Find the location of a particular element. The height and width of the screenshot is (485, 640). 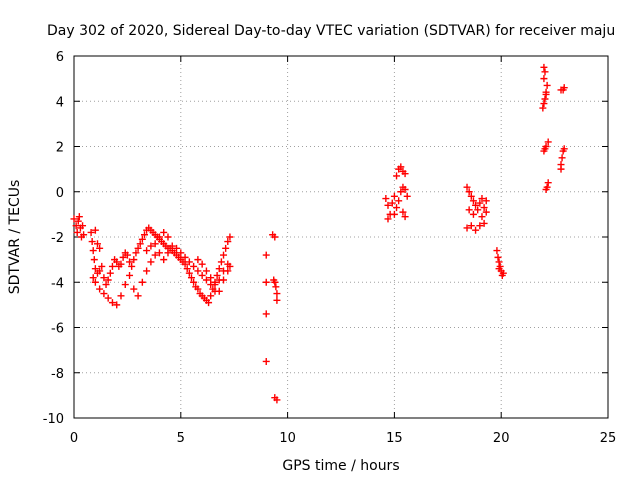

x-axis-title: GPS time / hours is located at coordinates (340, 466).